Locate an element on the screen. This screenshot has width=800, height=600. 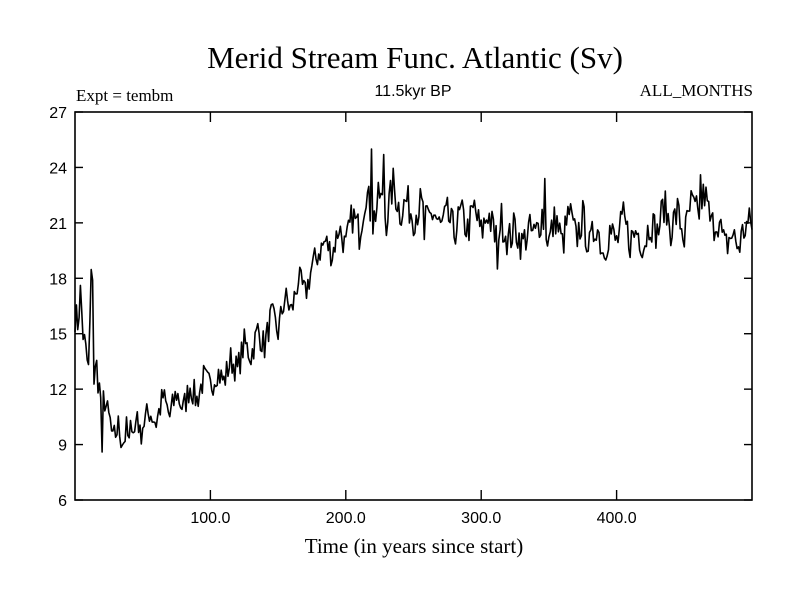
months-label: ALL_MONTHS is located at coordinates (696, 90).